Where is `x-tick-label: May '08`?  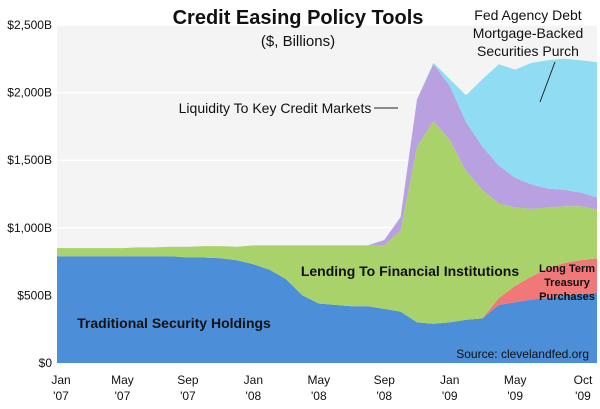
x-tick-label: May '08 is located at coordinates (318, 388).